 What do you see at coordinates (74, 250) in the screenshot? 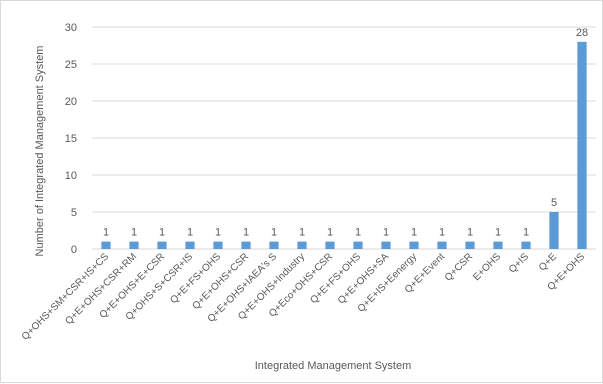
I see `y-tick-label: 0` at bounding box center [74, 250].